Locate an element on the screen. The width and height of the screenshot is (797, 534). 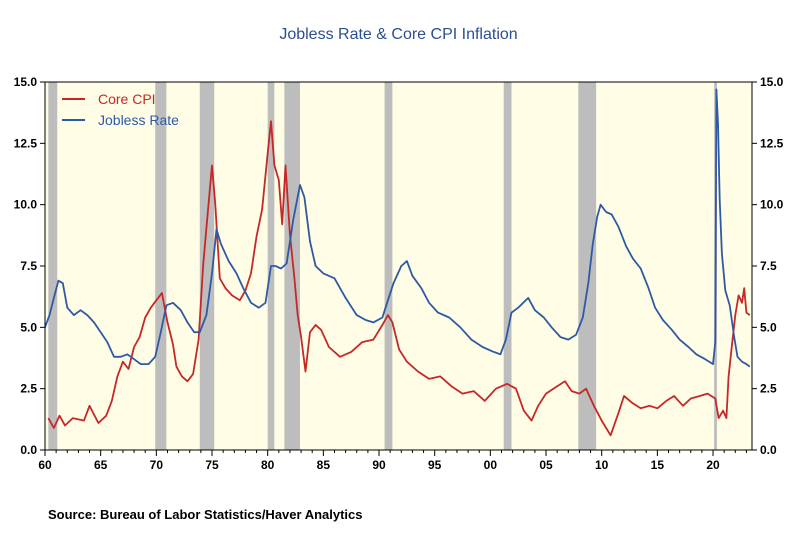
y-tick-label-left: 10.0 is located at coordinates (26, 205).